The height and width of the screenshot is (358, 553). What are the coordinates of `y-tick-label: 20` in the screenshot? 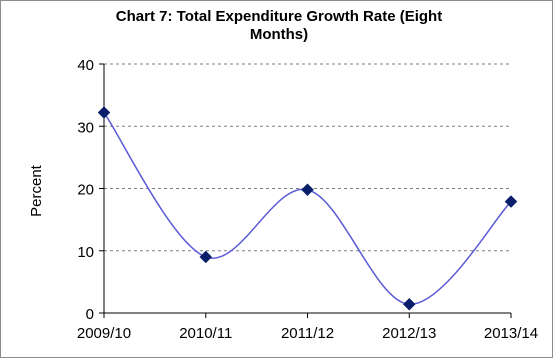 It's located at (85, 190).